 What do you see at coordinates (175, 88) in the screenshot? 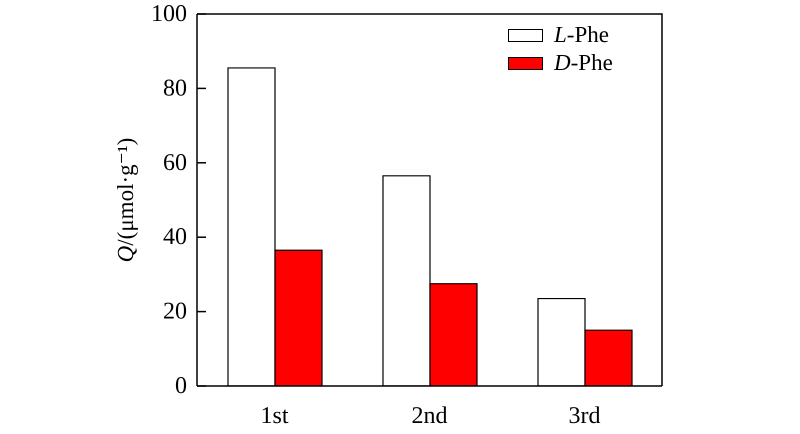
I see `y-tick-label: 80` at bounding box center [175, 88].